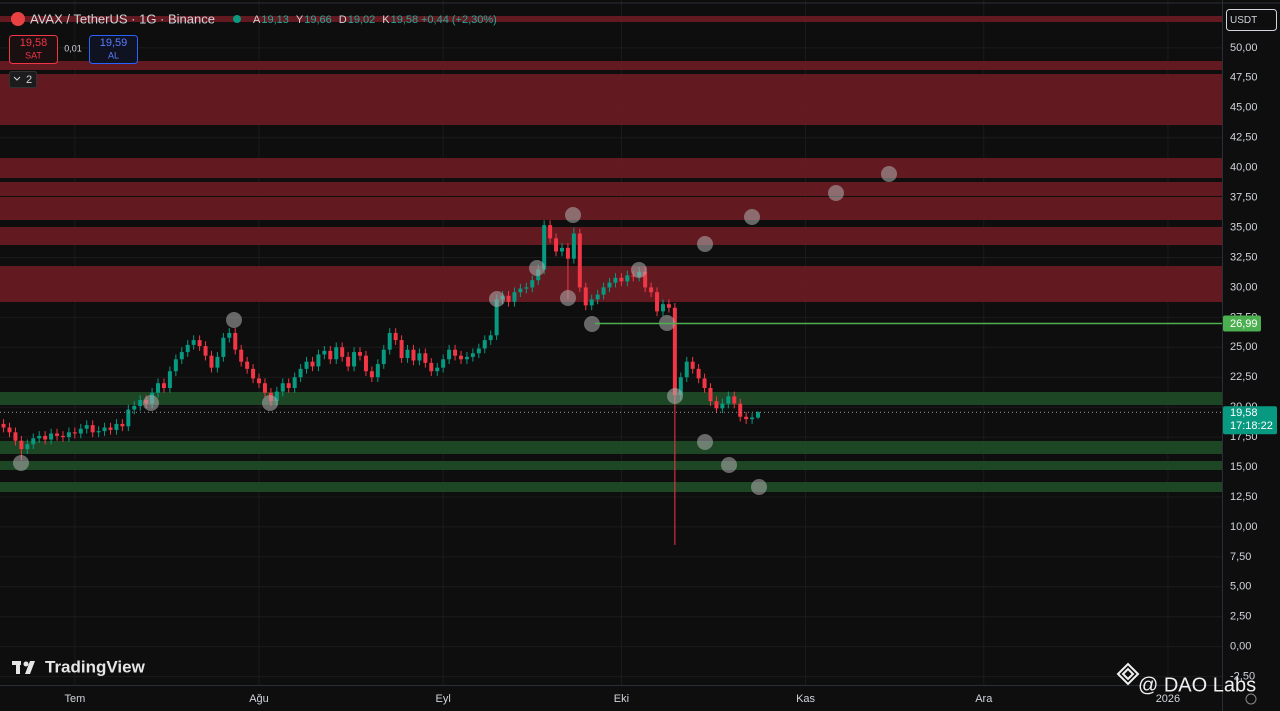 Image resolution: width=1280 pixels, height=711 pixels. What do you see at coordinates (805, 699) in the screenshot?
I see `x-tick-label: Kas` at bounding box center [805, 699].